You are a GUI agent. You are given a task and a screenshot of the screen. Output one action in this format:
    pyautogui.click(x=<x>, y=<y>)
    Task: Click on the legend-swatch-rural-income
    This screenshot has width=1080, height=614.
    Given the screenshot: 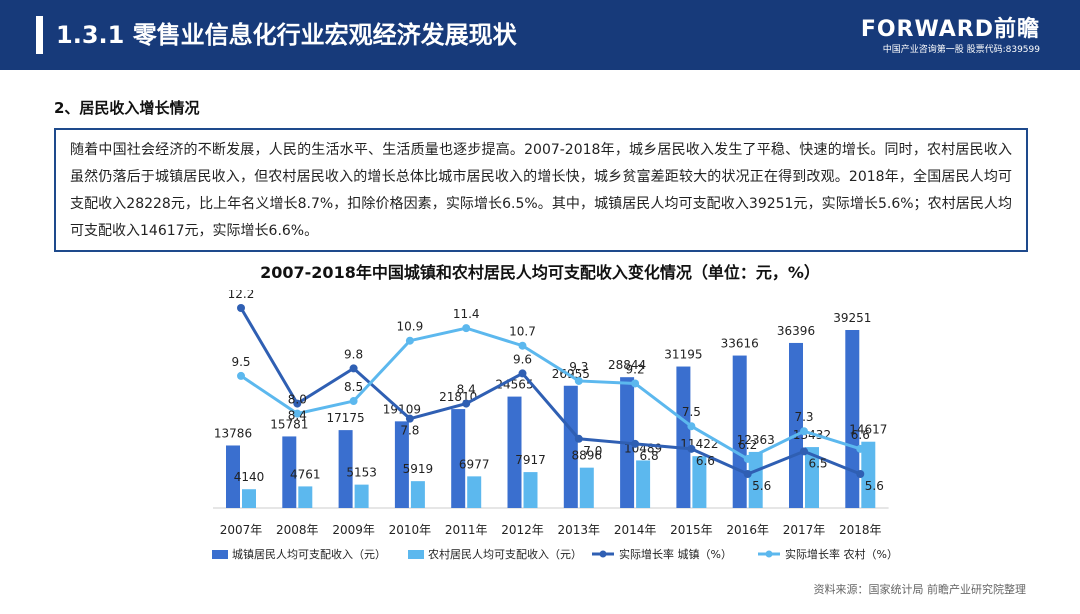 What is the action you would take?
    pyautogui.click(x=416, y=554)
    